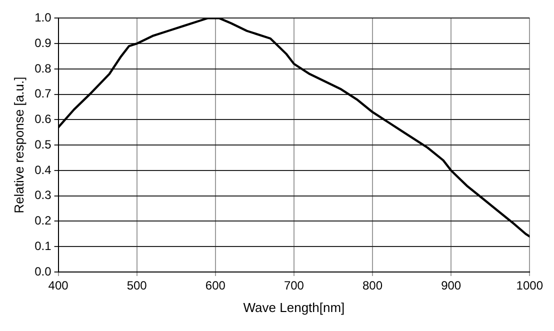  Describe the element at coordinates (43, 271) in the screenshot. I see `y-tick-label: 0.0` at that location.